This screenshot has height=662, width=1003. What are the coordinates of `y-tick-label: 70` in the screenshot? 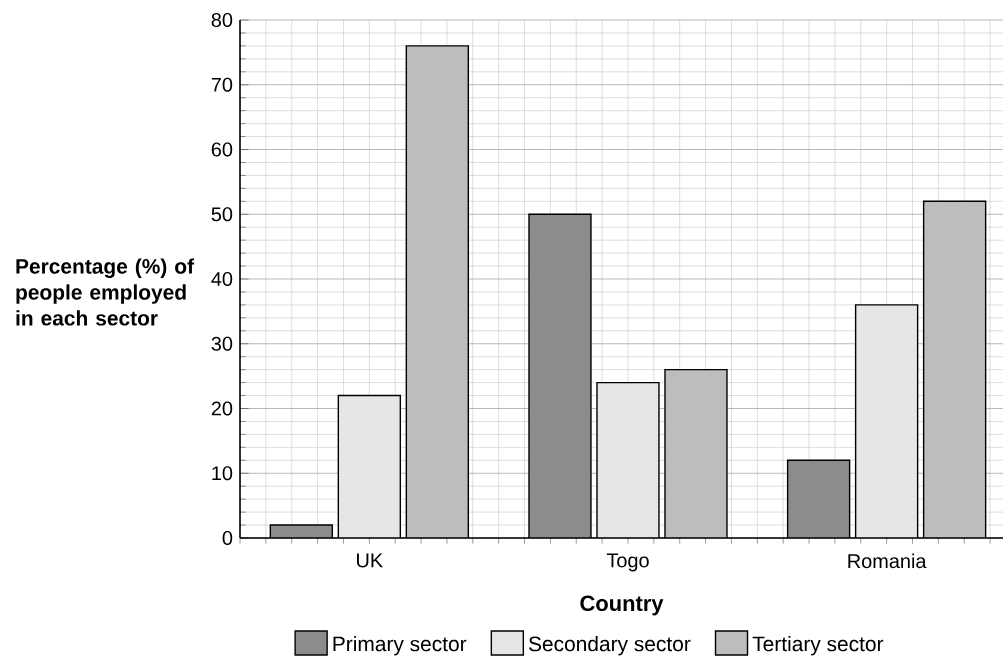 It's located at (222, 84).